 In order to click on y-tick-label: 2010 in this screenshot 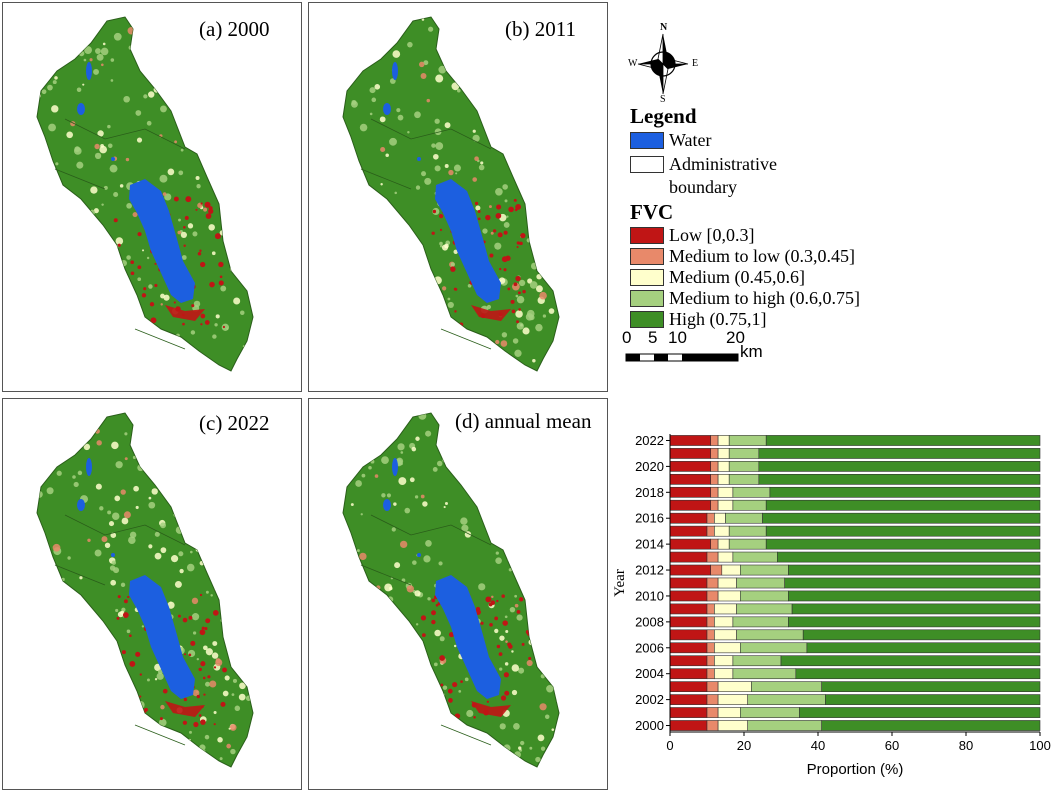, I will do `click(649, 595)`.